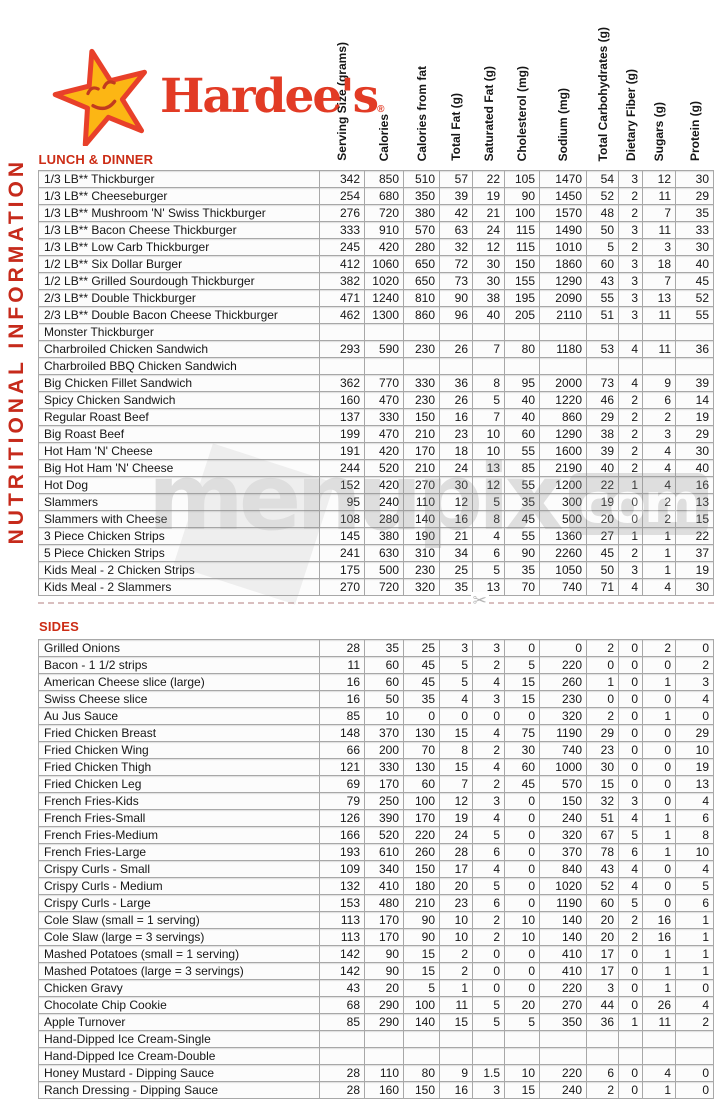 This screenshot has height=1104, width=717. What do you see at coordinates (563, 784) in the screenshot?
I see `value-cell: 570` at bounding box center [563, 784].